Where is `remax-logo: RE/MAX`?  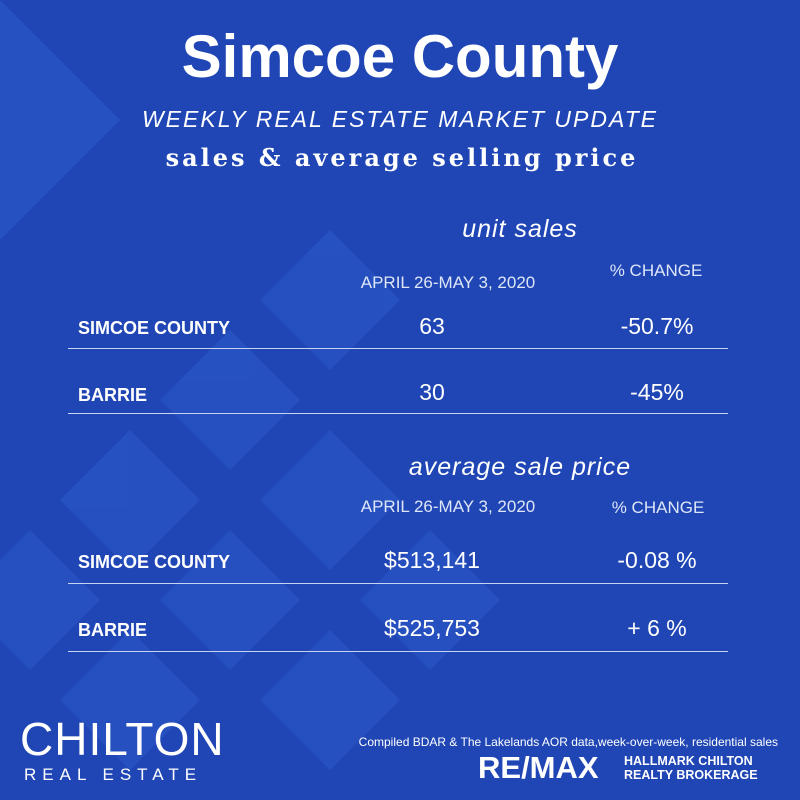 remax-logo: RE/MAX is located at coordinates (538, 767).